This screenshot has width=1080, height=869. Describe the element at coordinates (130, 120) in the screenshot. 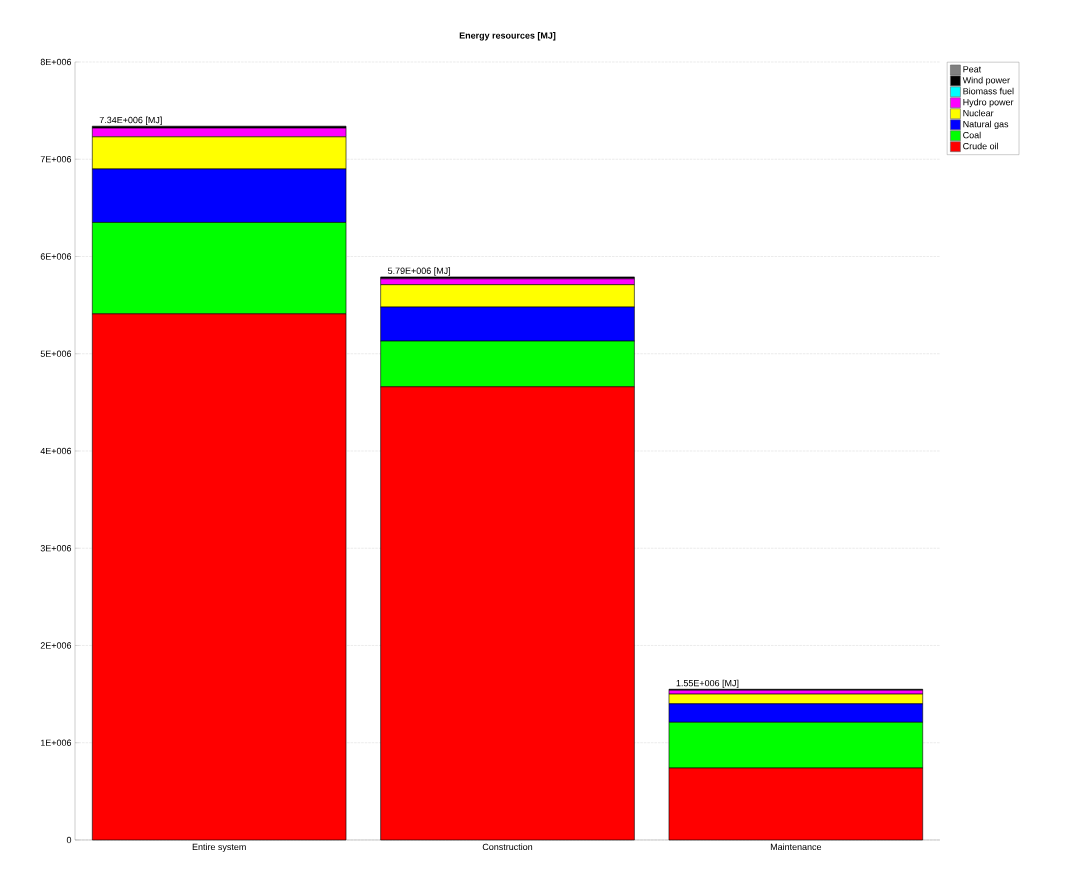

I see `total-label: 7.34E+006 [MJ]` at that location.